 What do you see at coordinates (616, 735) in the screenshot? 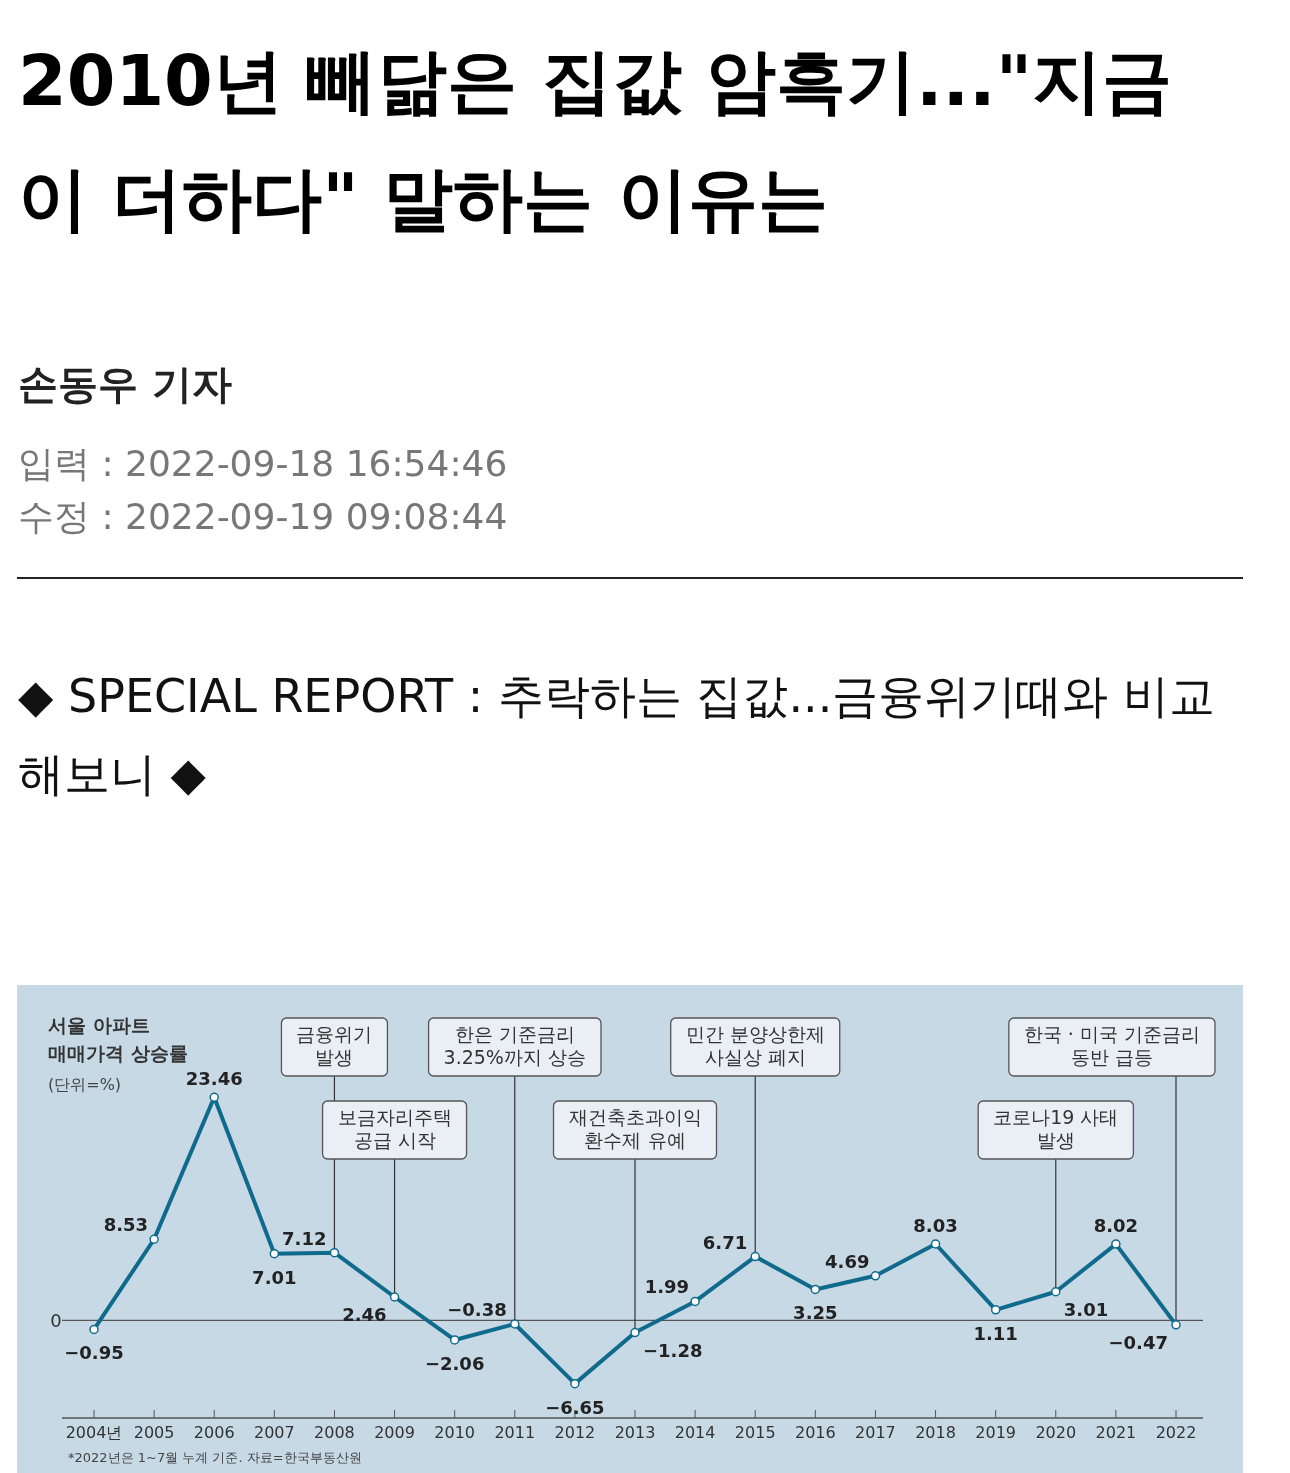
I see `chart-subtitle: ◆ SPECIAL REPORT : 추락하는 집값...금융위기때와 비교해보니 ◆` at bounding box center [616, 735].